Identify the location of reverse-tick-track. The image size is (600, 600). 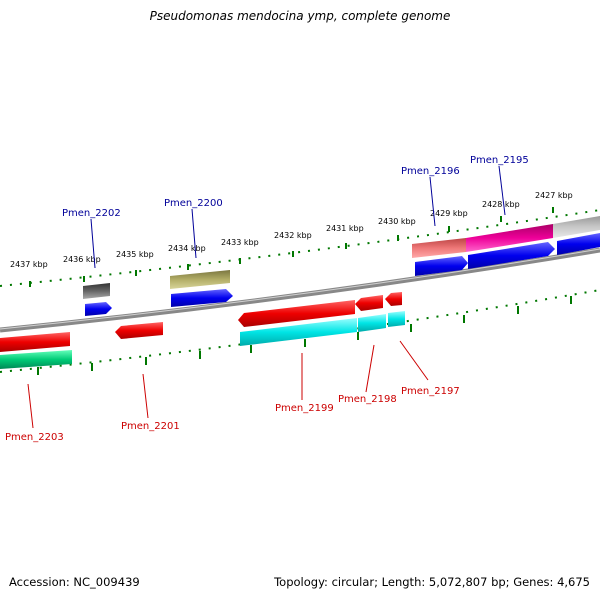
(300, 331).